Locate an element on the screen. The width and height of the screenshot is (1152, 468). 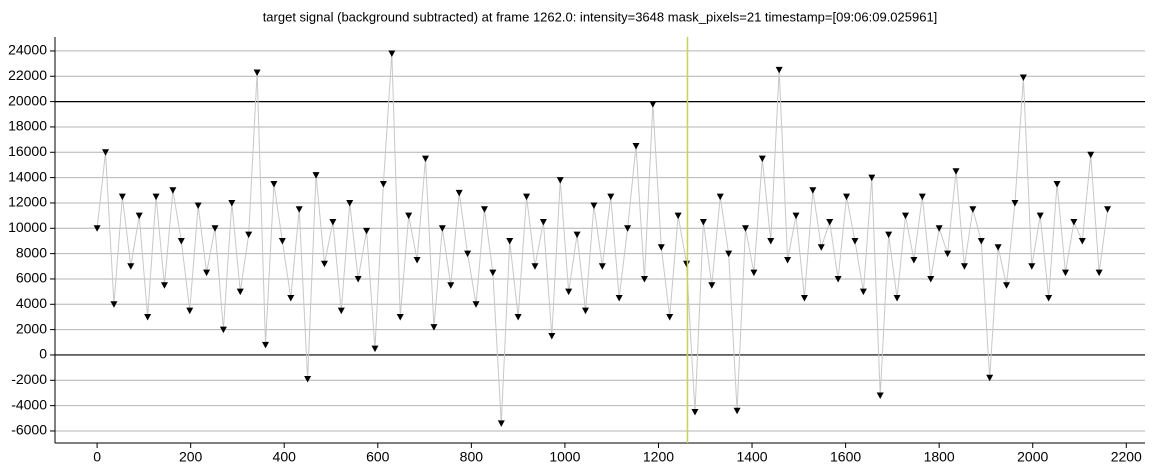
y-tick-label: 10000 is located at coordinates (27, 227).